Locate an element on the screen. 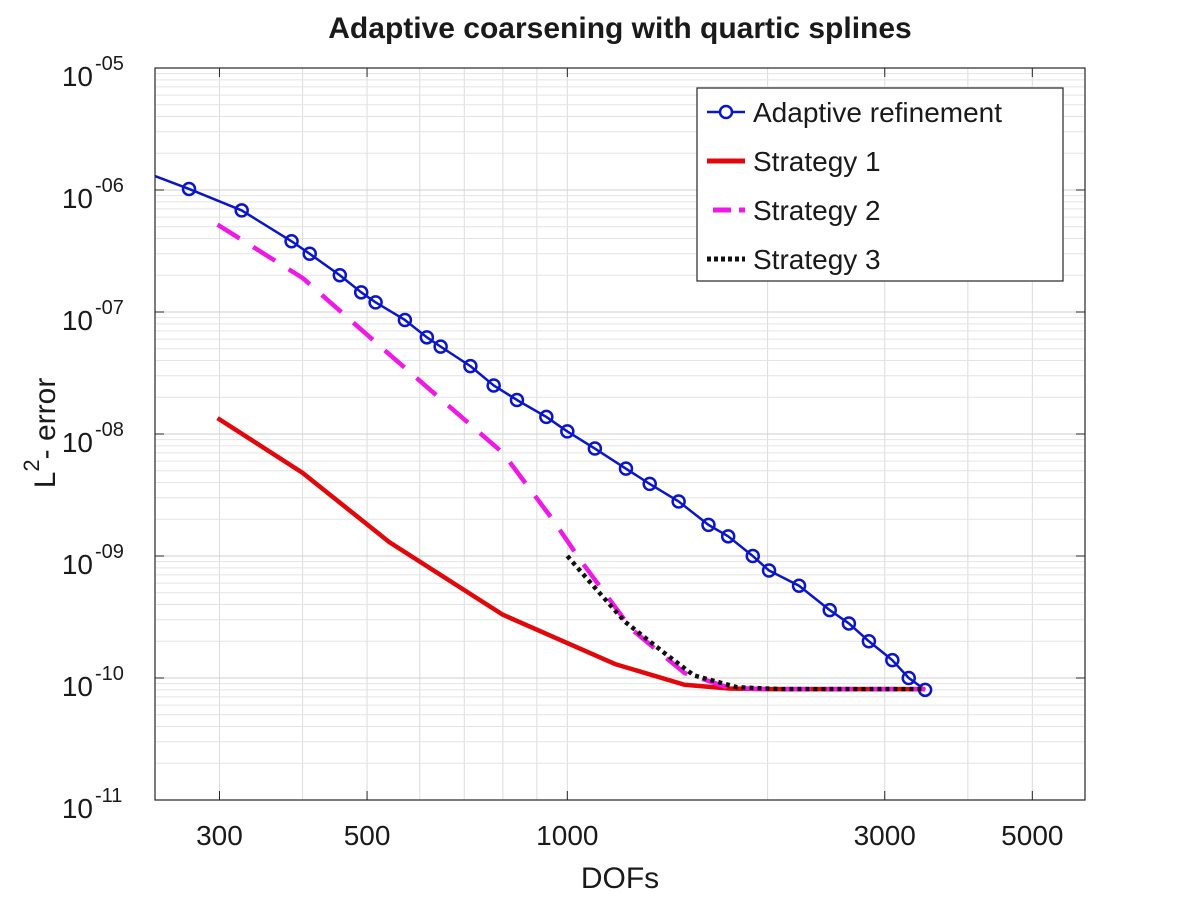 The height and width of the screenshot is (905, 1200). y-axis-label: L2- error is located at coordinates (40, 433).